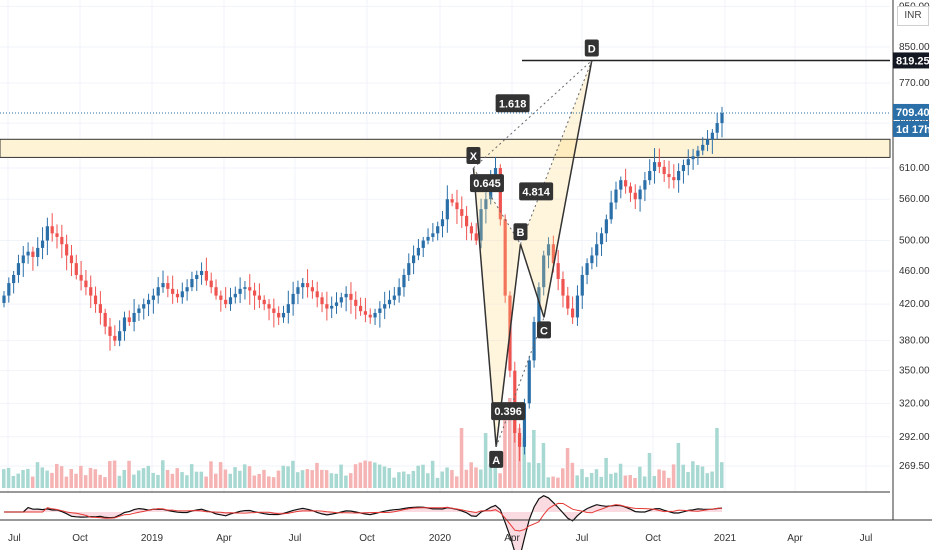  I want to click on x-tick-label: 2019, so click(152, 538).